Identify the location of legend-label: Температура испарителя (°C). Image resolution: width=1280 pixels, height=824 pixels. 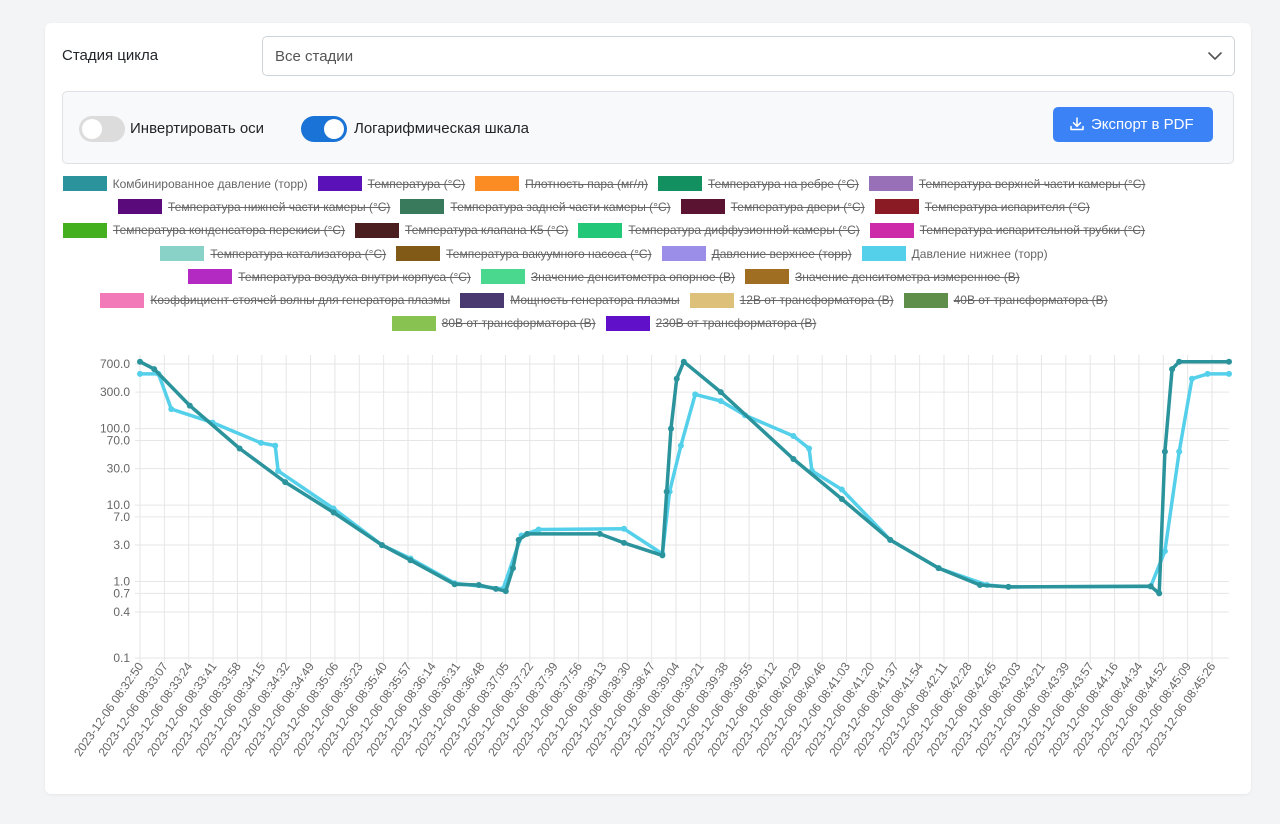
(1007, 206).